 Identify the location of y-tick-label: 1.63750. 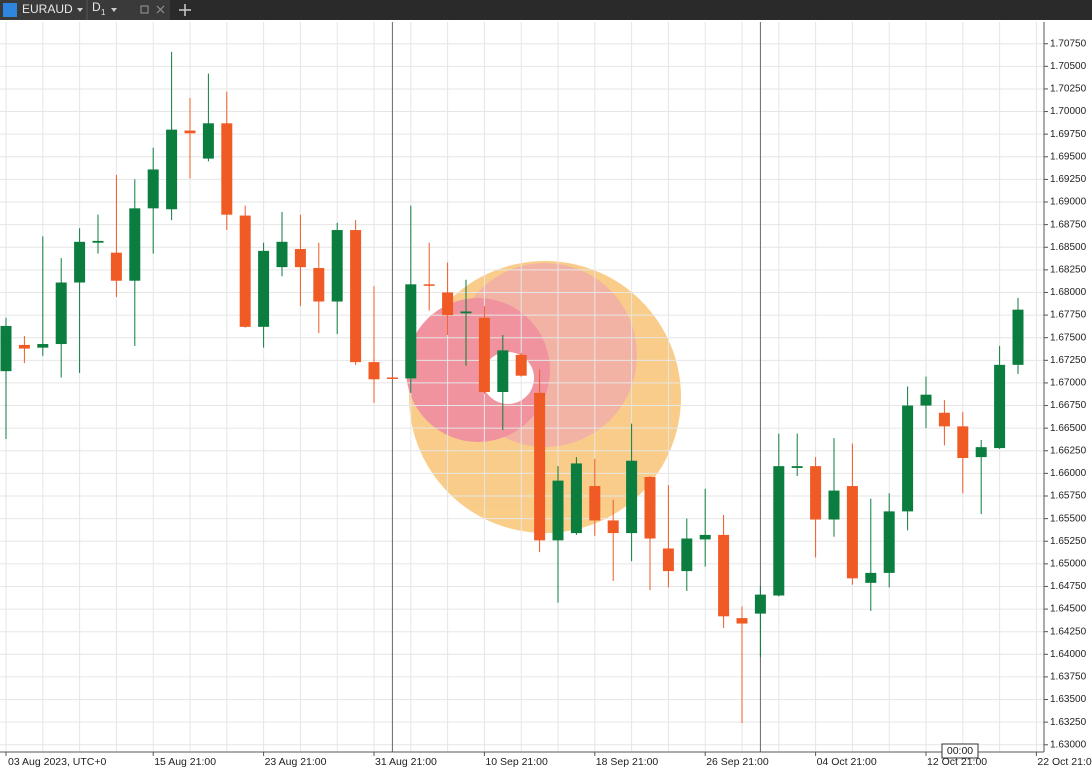
(1068, 677).